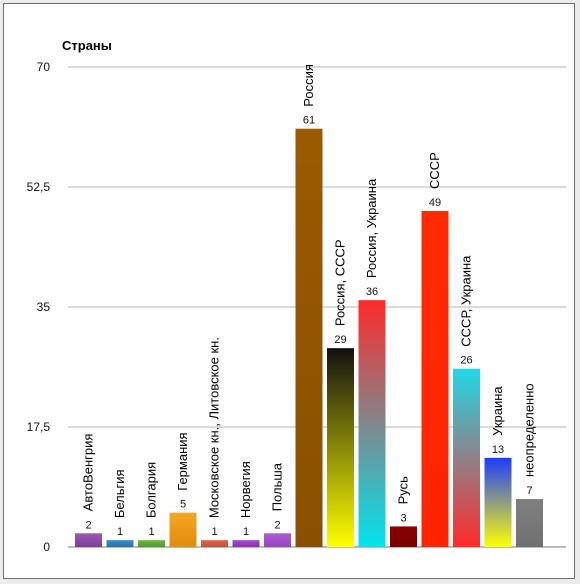  I want to click on category-label: Германия, so click(182, 461).